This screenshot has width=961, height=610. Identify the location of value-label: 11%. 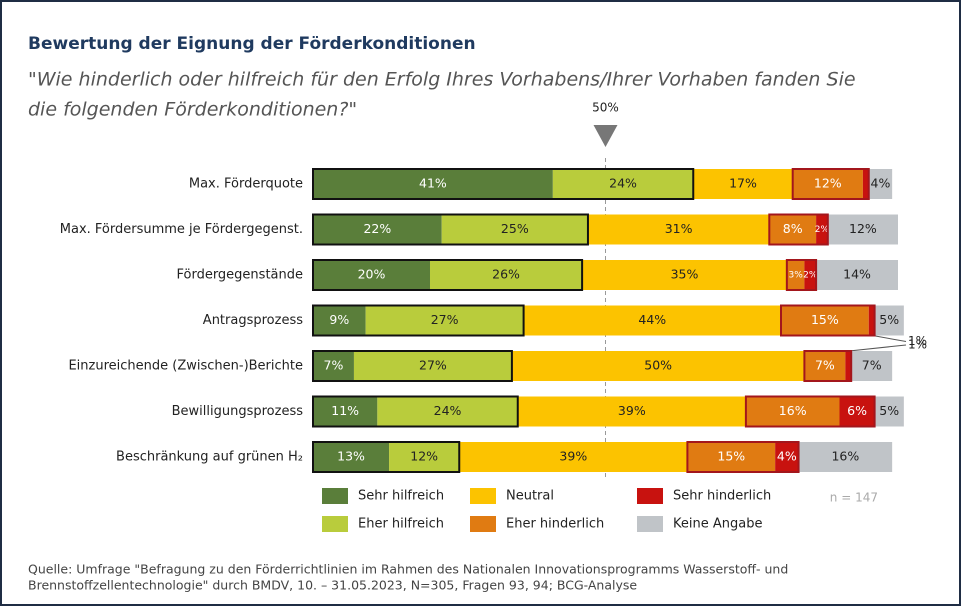
(345, 410).